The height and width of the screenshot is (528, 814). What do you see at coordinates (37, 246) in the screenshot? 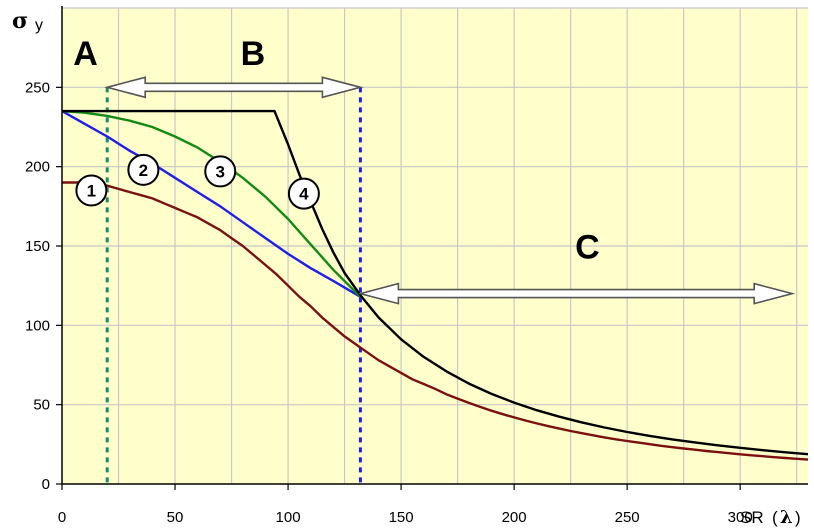
I see `y-tick-label: 150` at bounding box center [37, 246].